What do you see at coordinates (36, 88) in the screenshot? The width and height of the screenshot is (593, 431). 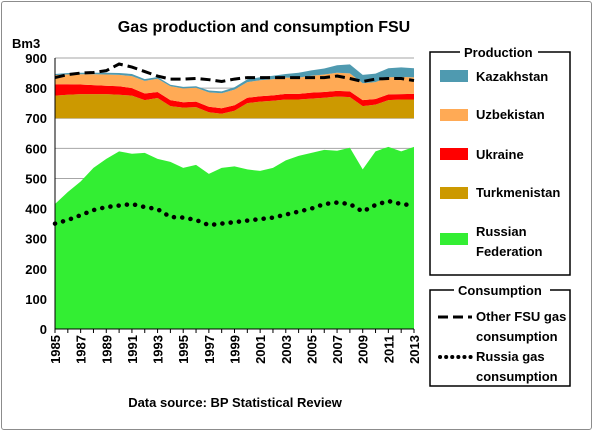 I see `y-tick-label-800: 800` at bounding box center [36, 88].